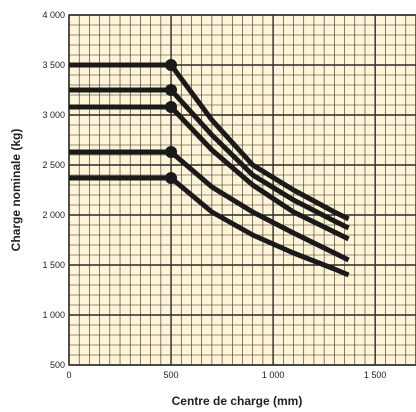  I want to click on y-tick-label: 3 500, so click(53, 65).